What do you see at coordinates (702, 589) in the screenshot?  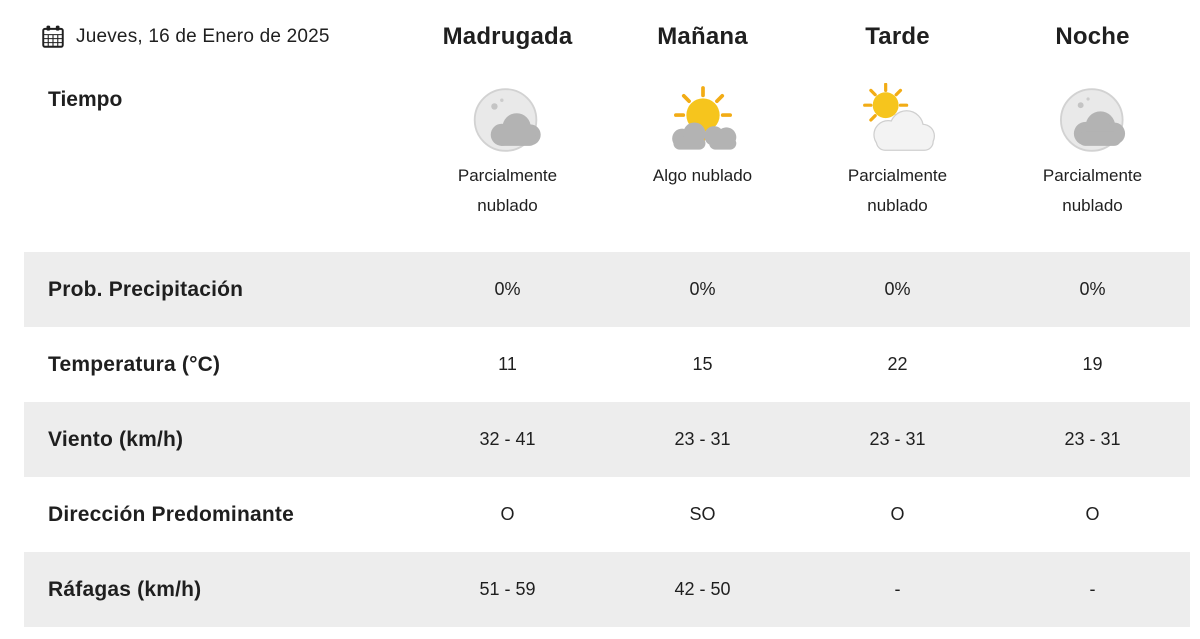 I see `cell-value: 42 - 50` at bounding box center [702, 589].